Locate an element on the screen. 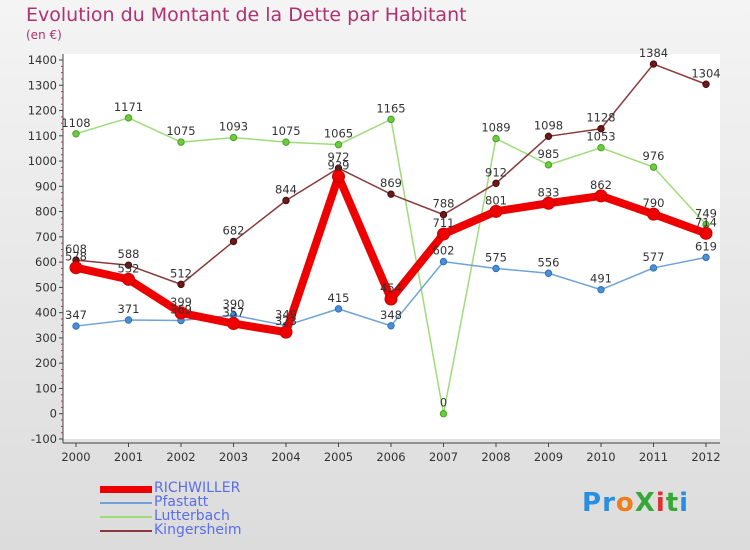 This screenshot has width=750, height=550. data-label-pfastatt: 369 is located at coordinates (181, 309).